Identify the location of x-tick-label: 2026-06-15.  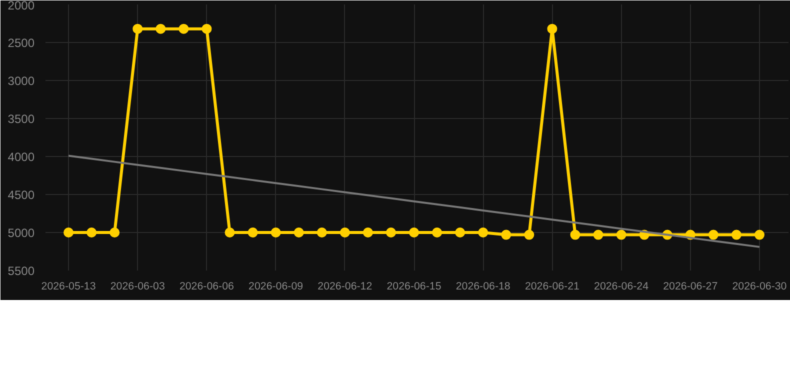
(414, 286).